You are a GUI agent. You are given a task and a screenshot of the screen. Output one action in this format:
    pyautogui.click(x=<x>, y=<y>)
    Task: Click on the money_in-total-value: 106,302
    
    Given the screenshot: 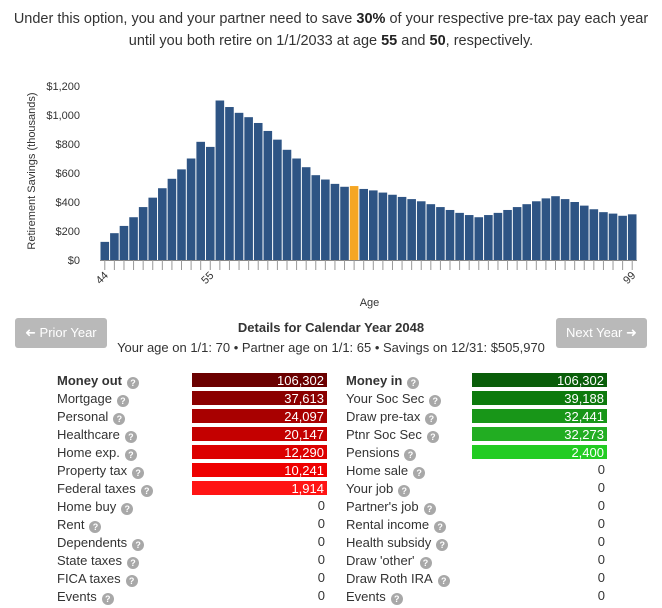 What is the action you would take?
    pyautogui.click(x=539, y=380)
    